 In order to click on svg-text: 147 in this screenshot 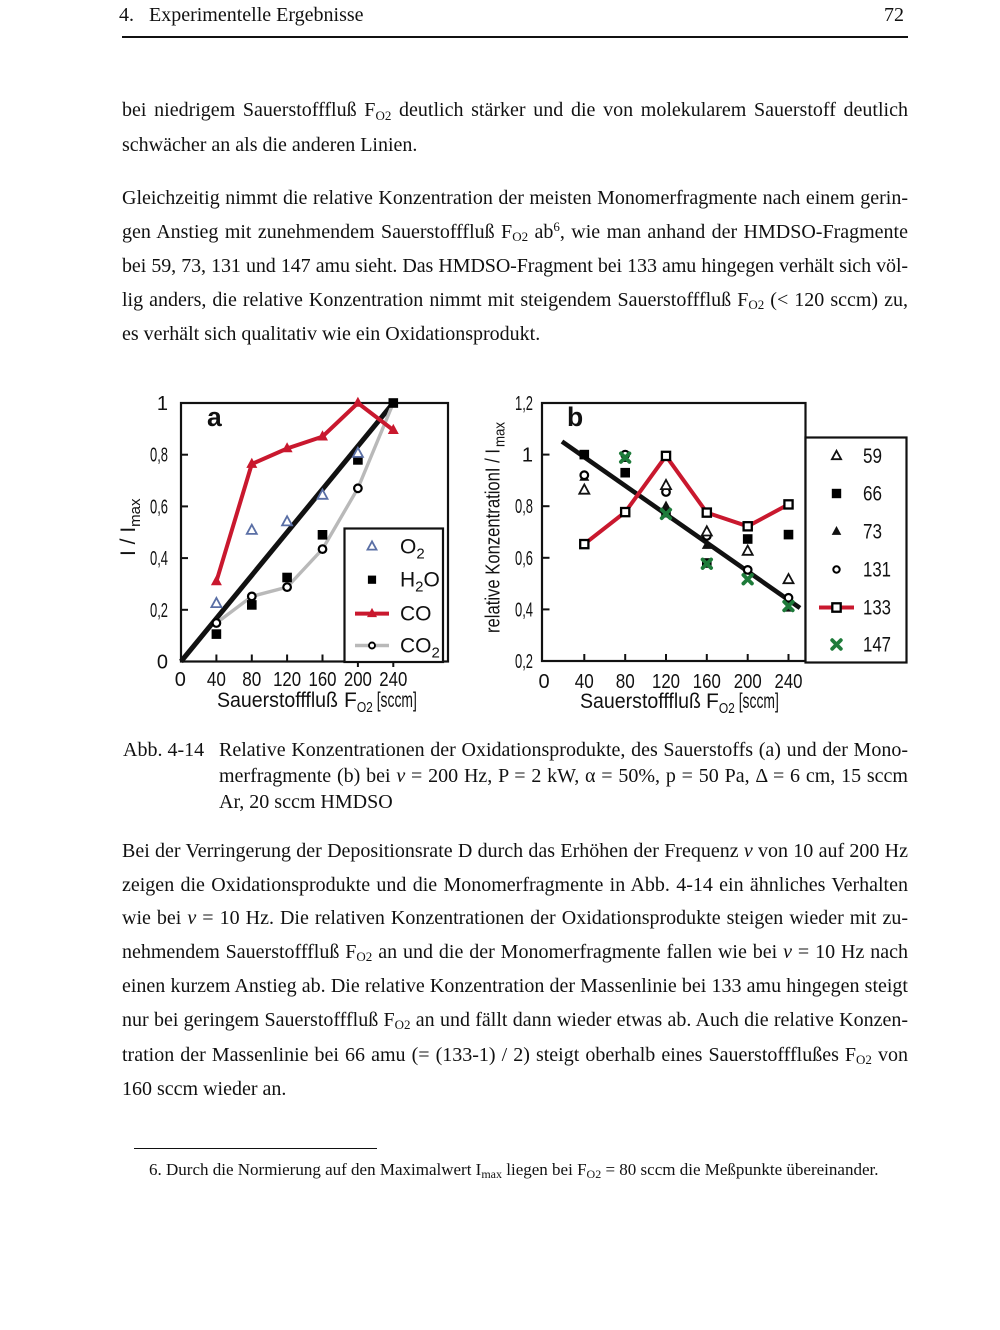, I will do `click(877, 645)`.